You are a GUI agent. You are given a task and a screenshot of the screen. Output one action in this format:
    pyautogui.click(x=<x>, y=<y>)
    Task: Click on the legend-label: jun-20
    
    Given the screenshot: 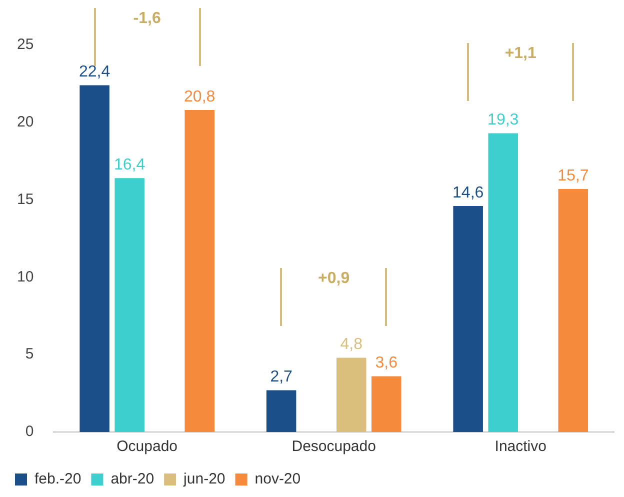 What is the action you would take?
    pyautogui.click(x=204, y=479)
    